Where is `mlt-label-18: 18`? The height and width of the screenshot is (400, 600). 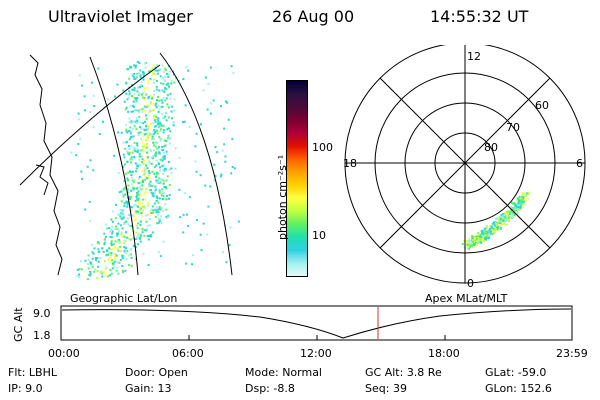
mlt-label-18: 18 is located at coordinates (350, 163).